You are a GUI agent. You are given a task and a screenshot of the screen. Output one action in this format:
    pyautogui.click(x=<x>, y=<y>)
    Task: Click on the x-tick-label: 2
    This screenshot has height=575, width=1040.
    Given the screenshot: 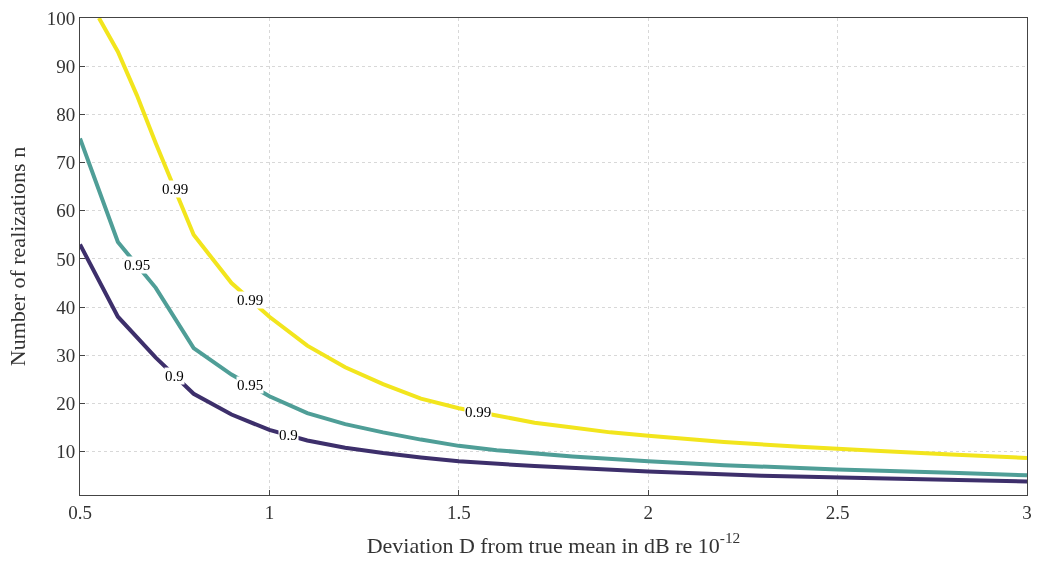 What is the action you would take?
    pyautogui.click(x=648, y=512)
    